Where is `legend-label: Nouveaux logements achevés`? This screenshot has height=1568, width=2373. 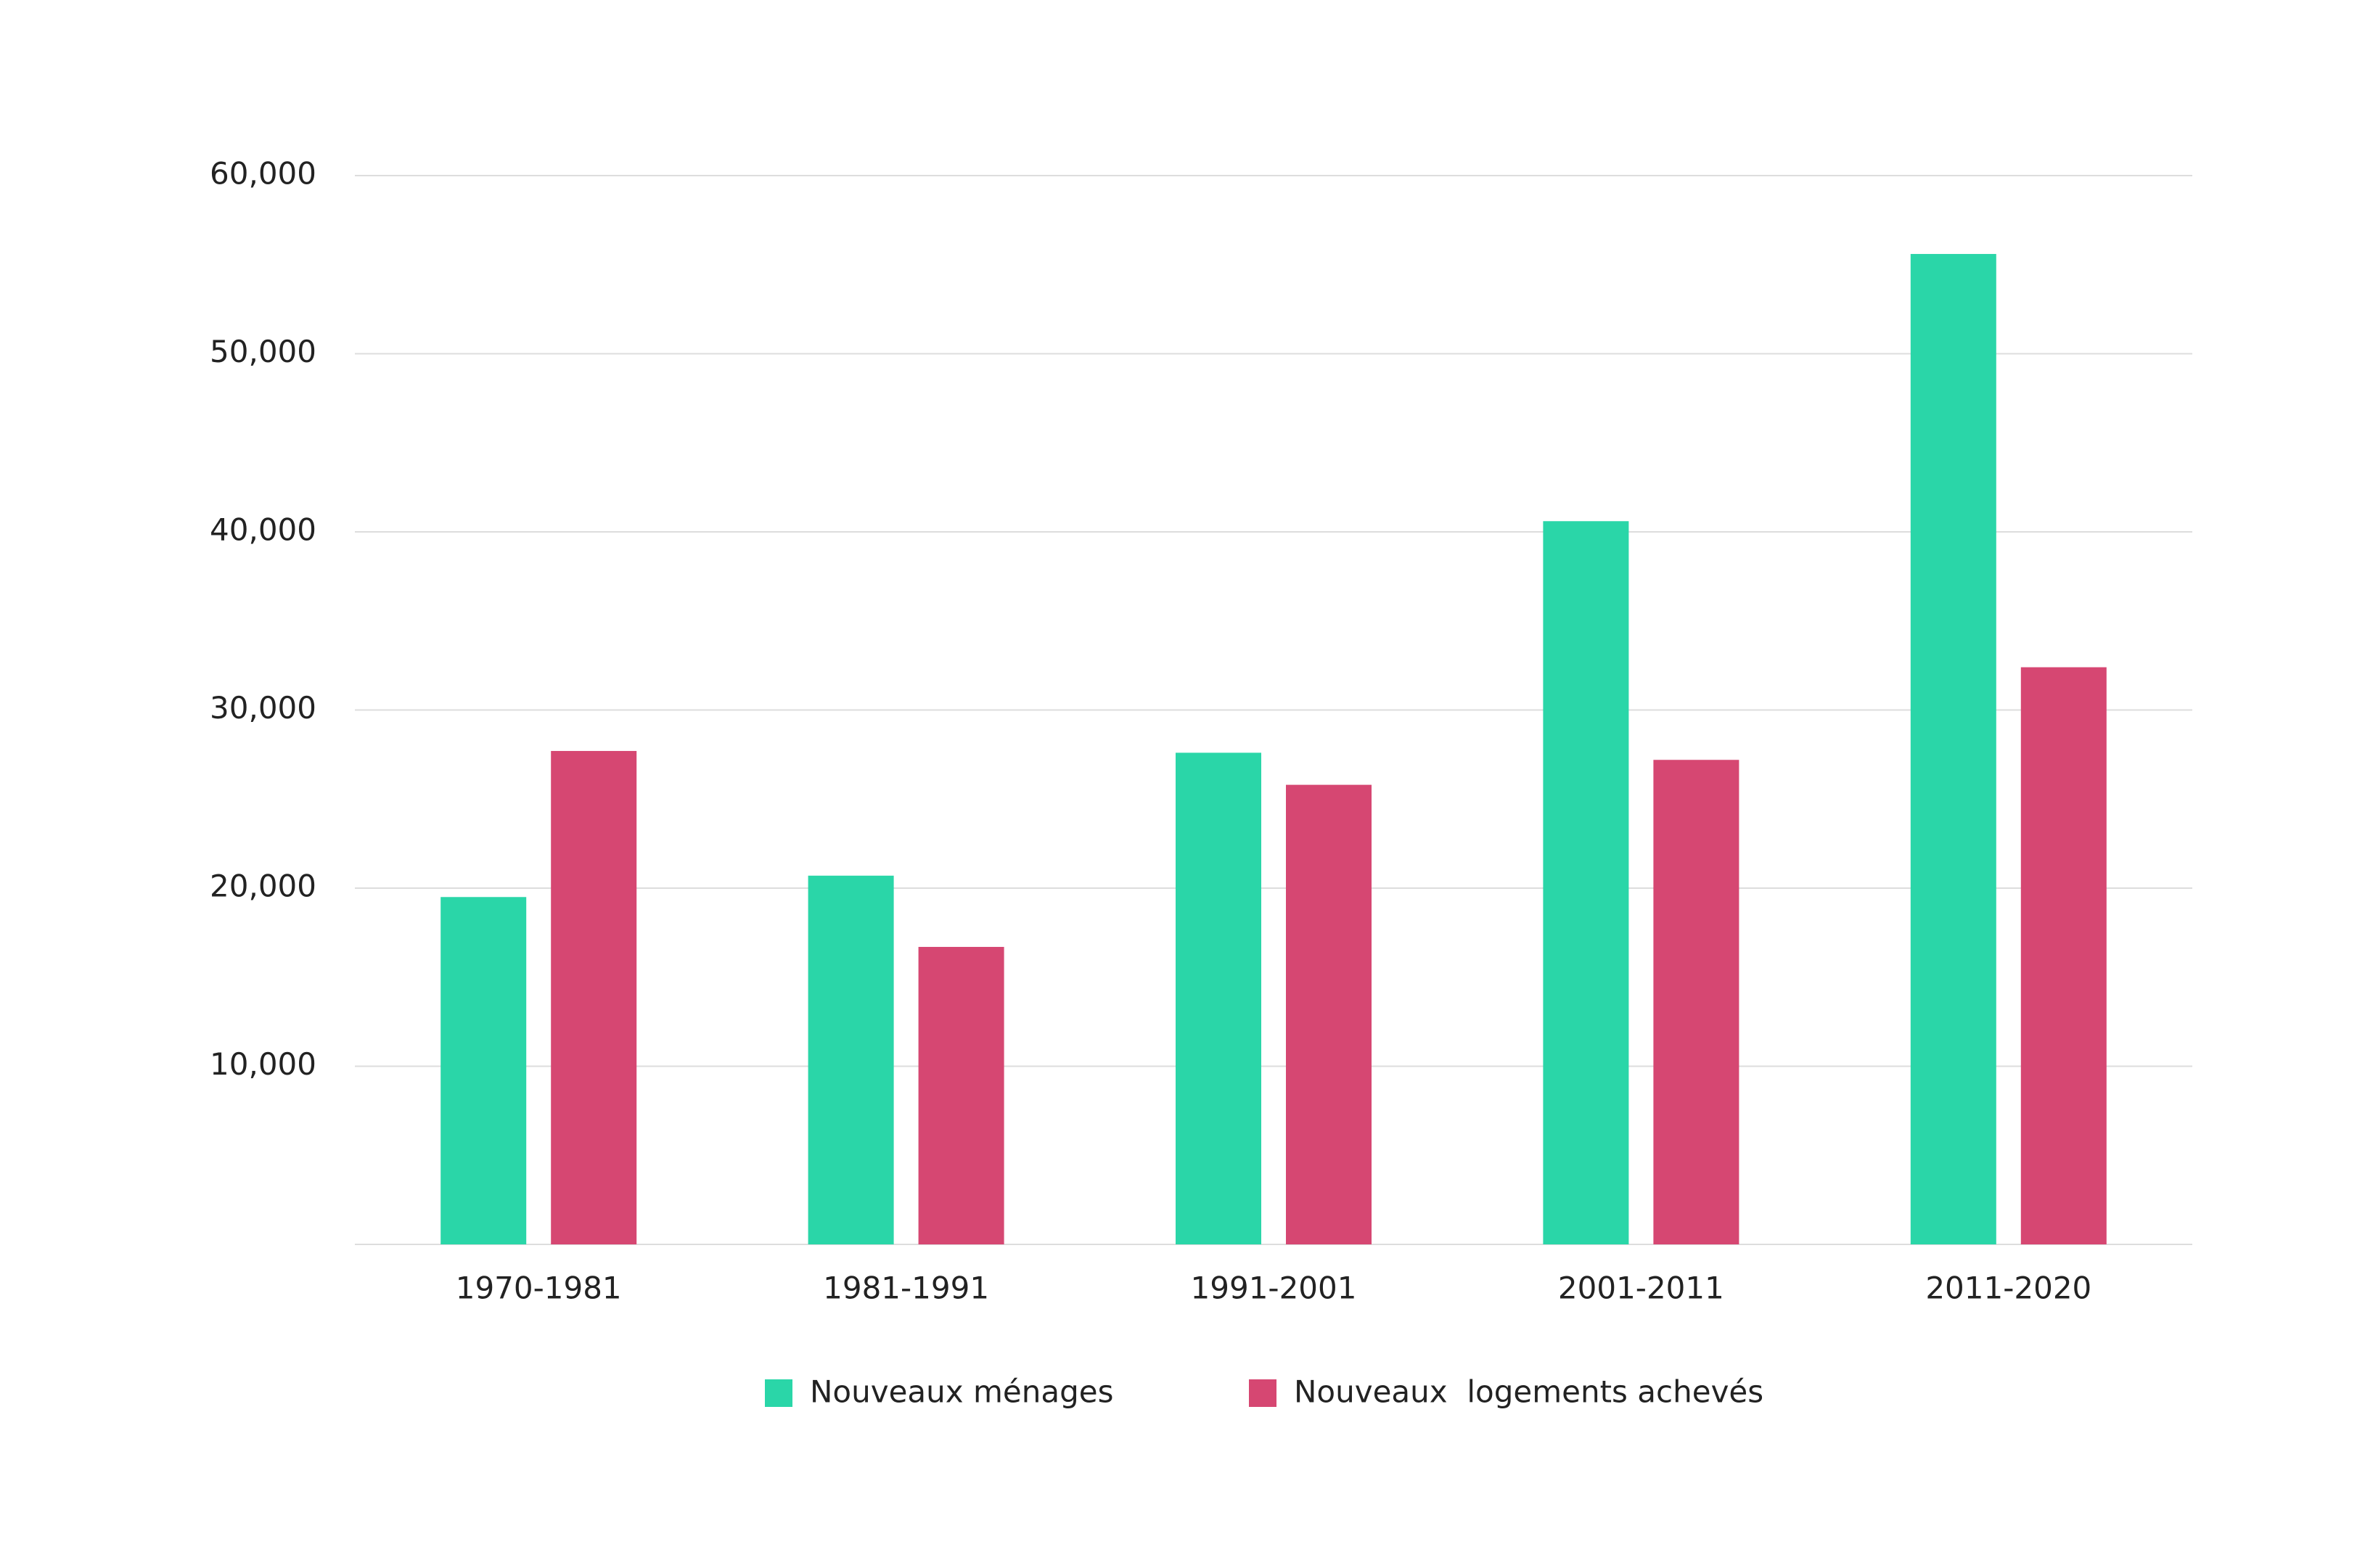
legend-label: Nouveaux logements achevés is located at coordinates (1528, 1392).